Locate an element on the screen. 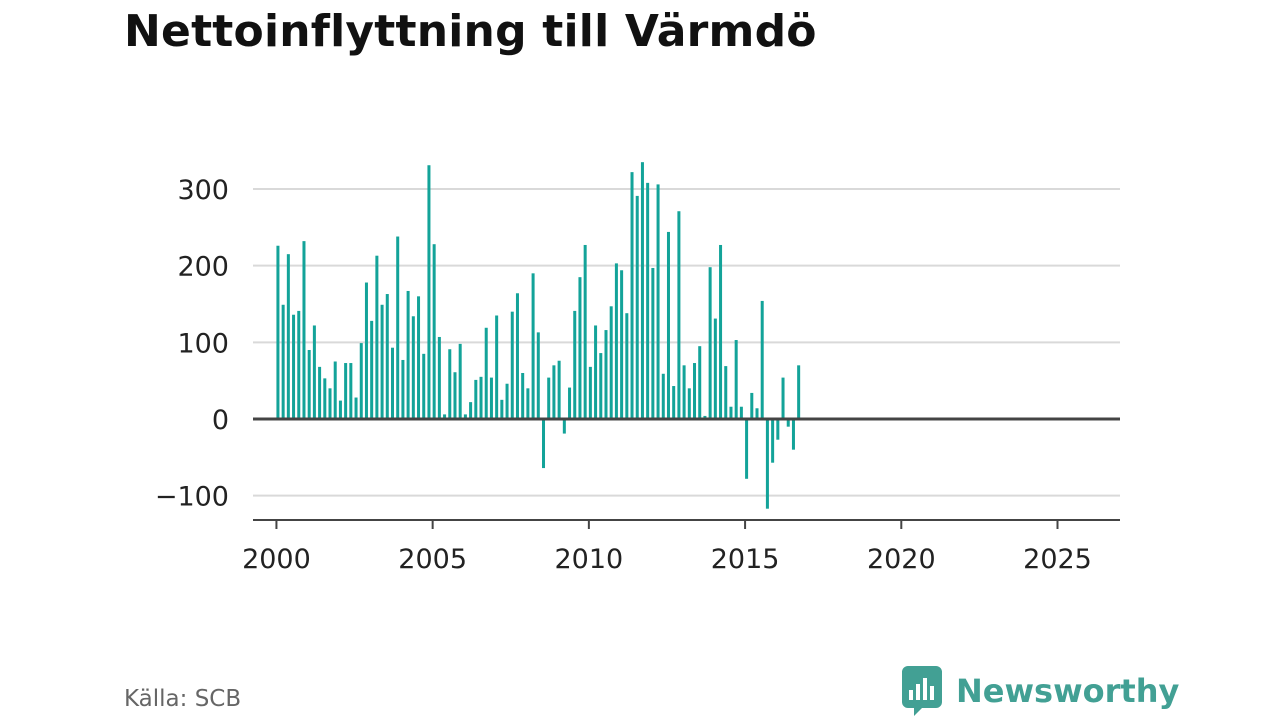  x-tick-label-2000: 2000 is located at coordinates (276, 559).